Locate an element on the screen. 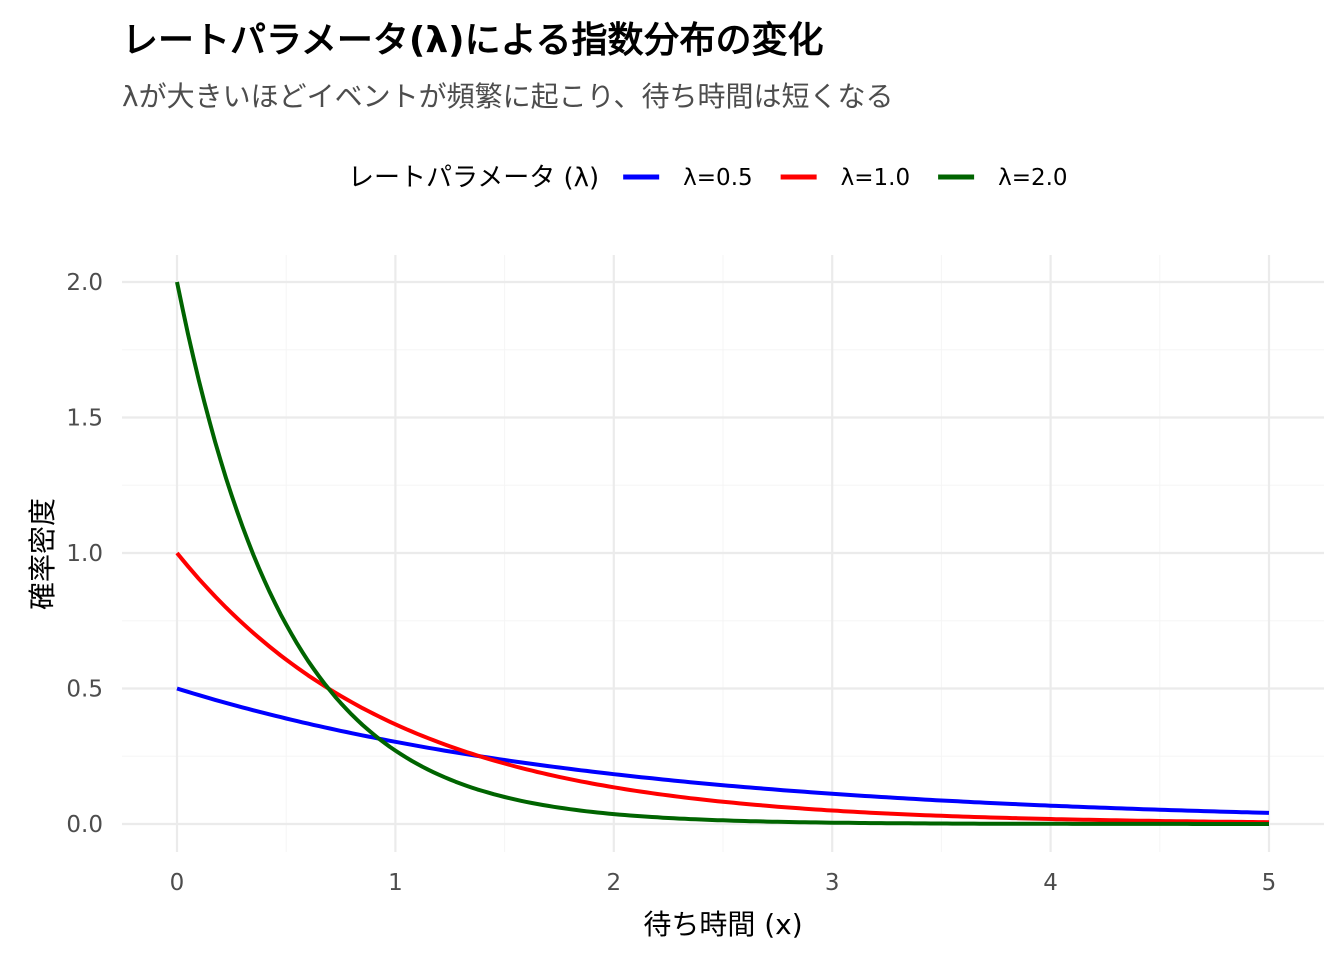 The image size is (1344, 960). x-axis-ticks: 0 1 2 3 4 5 is located at coordinates (723, 883).